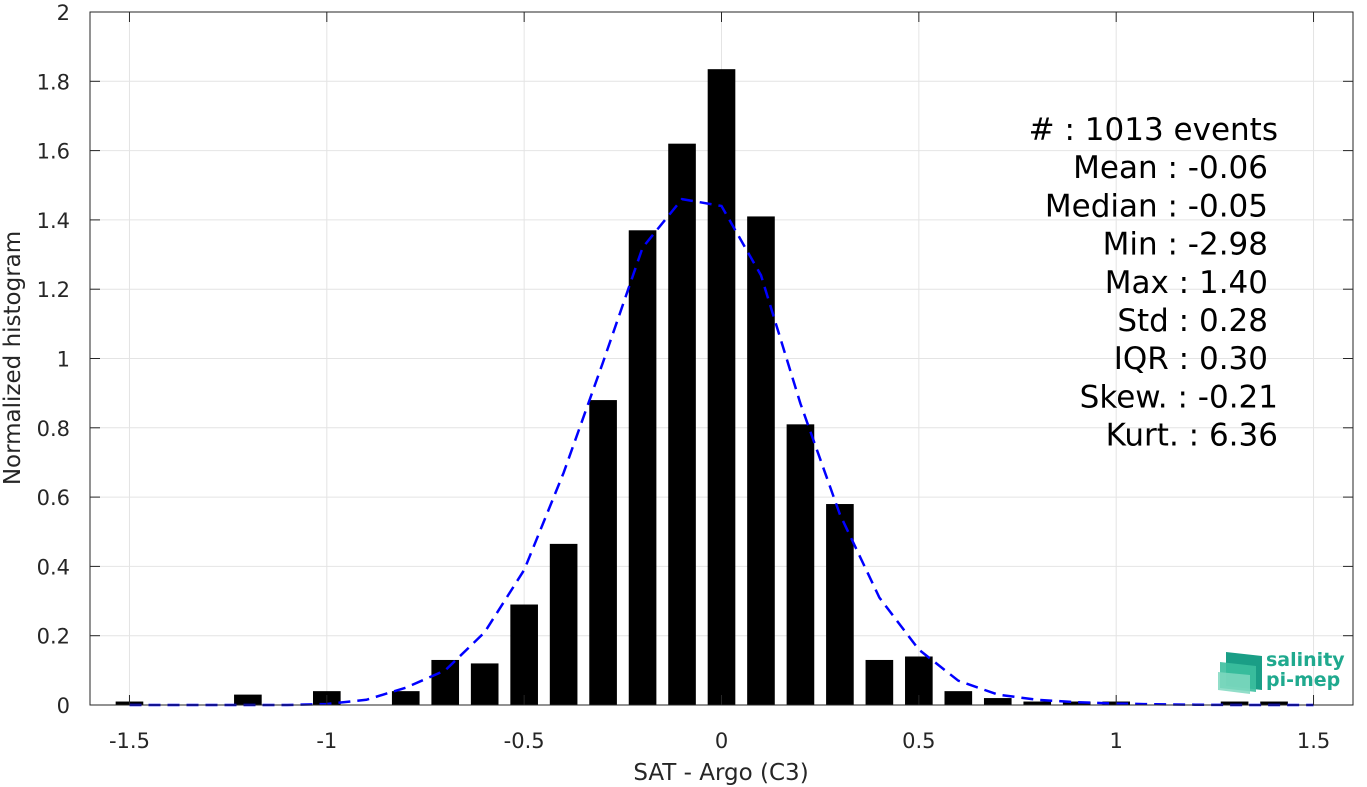 Image resolution: width=1367 pixels, height=787 pixels. What do you see at coordinates (129, 741) in the screenshot?
I see `x-tick-label: -1.5` at bounding box center [129, 741].